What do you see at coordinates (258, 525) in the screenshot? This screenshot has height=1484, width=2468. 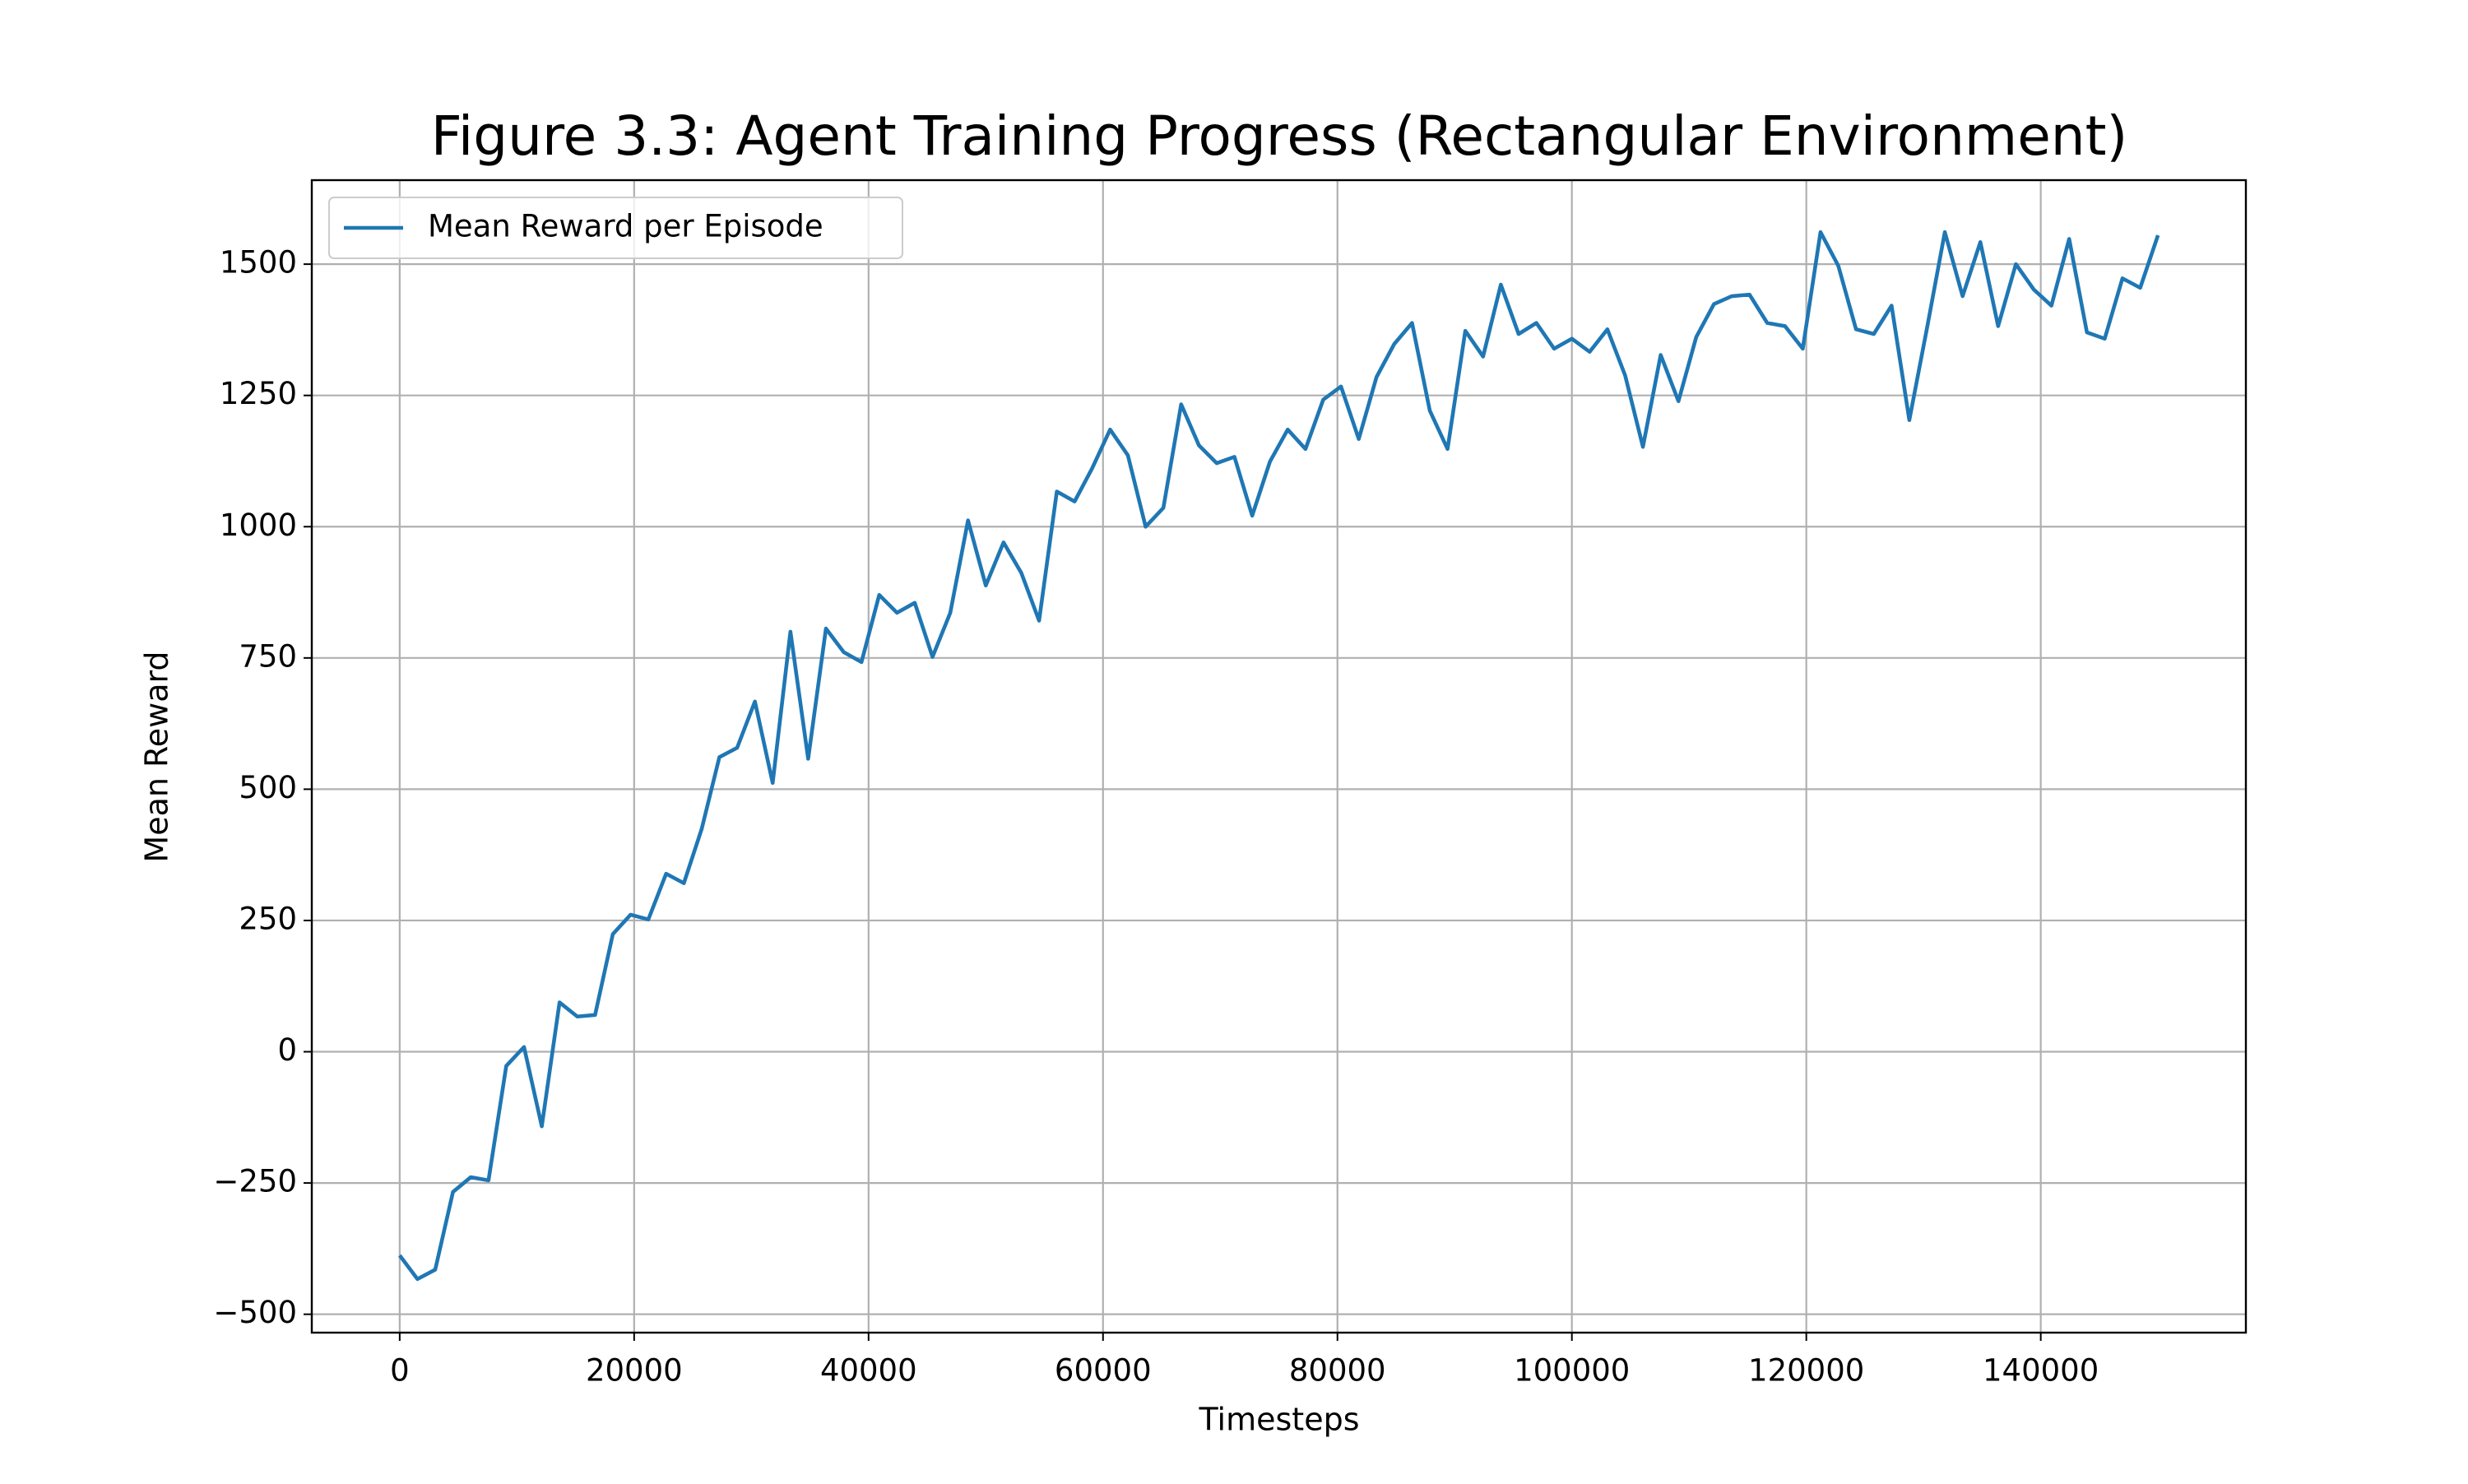 I see `y-tick-label: 1000` at bounding box center [258, 525].